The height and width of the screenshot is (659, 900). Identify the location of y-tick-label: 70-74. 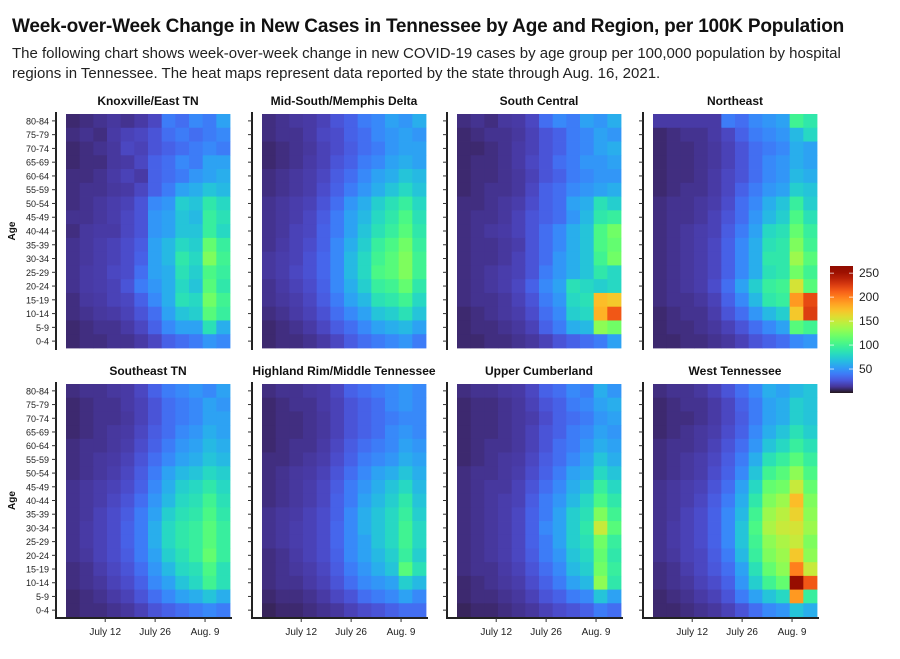
(37, 419).